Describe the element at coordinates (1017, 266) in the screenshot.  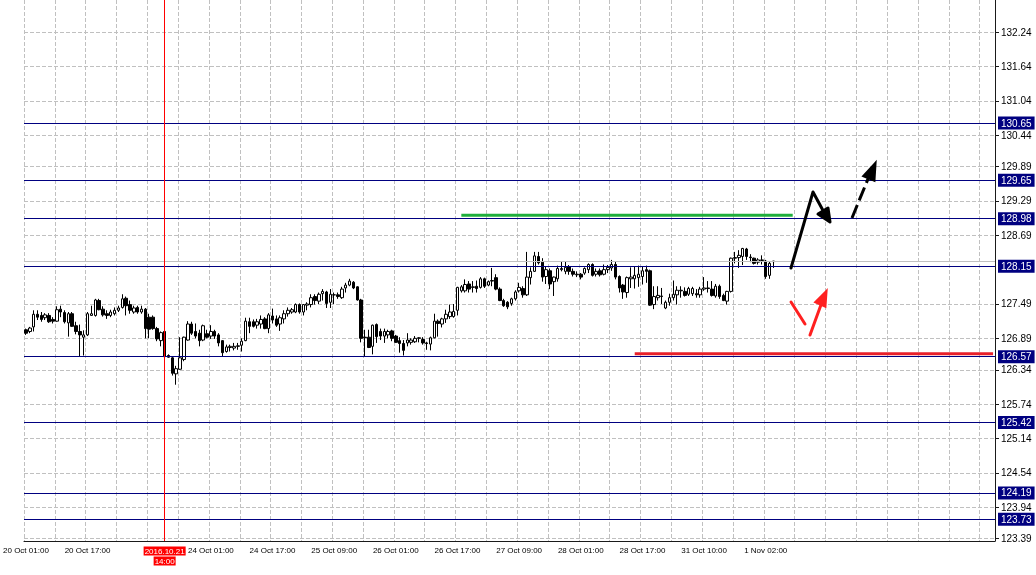
I see `ref-line-label: 128.15` at that location.